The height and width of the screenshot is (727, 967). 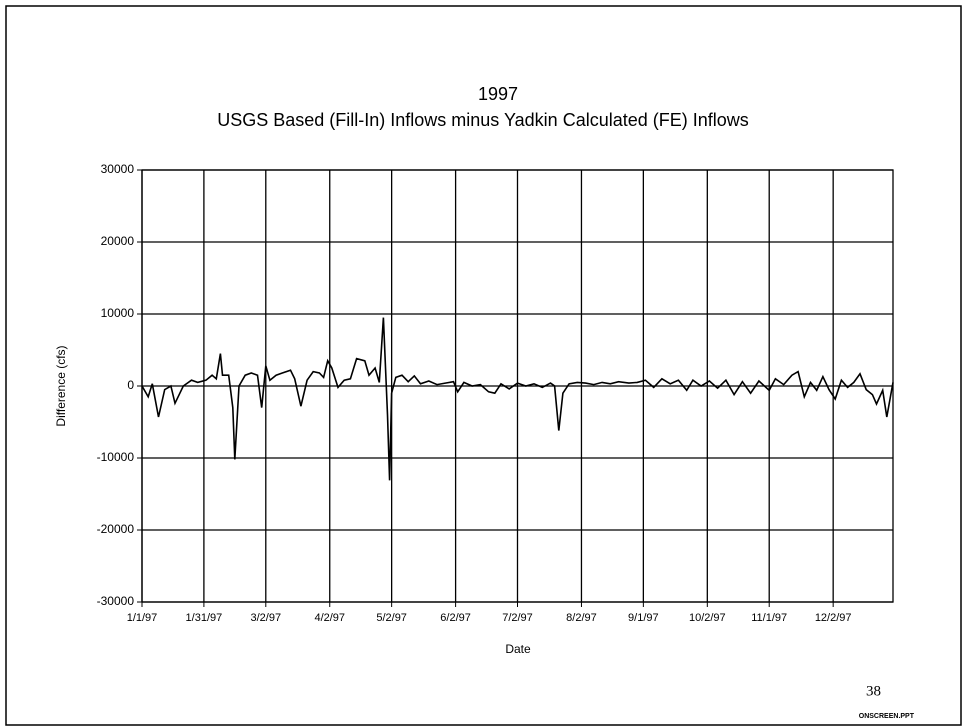 What do you see at coordinates (643, 618) in the screenshot?
I see `x-tick-label: 9/1/97` at bounding box center [643, 618].